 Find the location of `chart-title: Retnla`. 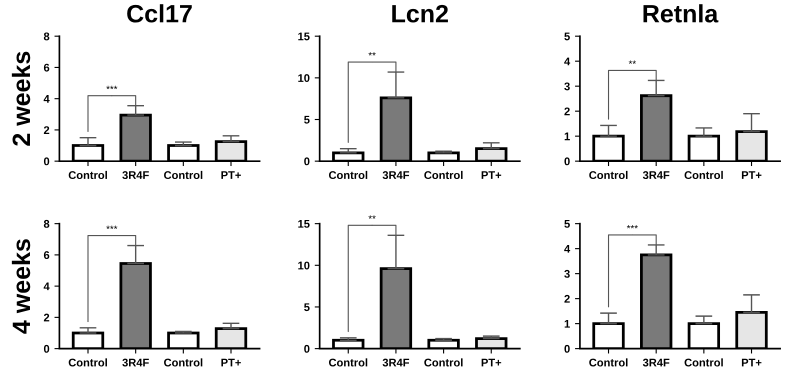

chart-title: Retnla is located at coordinates (680, 13).